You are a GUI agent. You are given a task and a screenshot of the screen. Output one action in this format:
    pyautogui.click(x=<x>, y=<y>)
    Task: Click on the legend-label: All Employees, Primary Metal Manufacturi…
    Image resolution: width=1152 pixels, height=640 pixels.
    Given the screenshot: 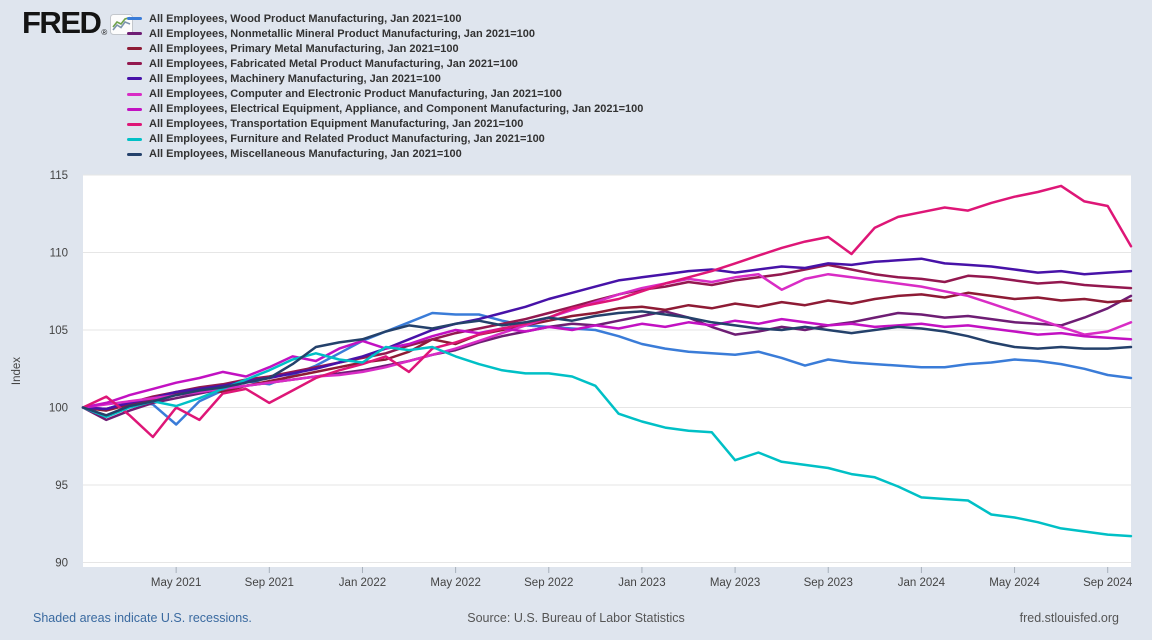 What is the action you would take?
    pyautogui.click(x=304, y=48)
    